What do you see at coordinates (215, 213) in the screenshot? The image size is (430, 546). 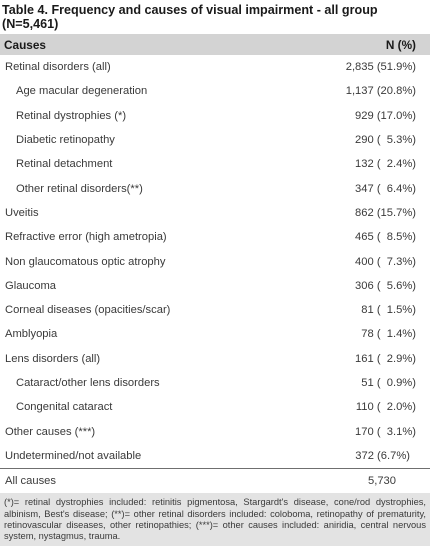 I see `table-row: Uveitis 862 (15.7%)` at bounding box center [215, 213].